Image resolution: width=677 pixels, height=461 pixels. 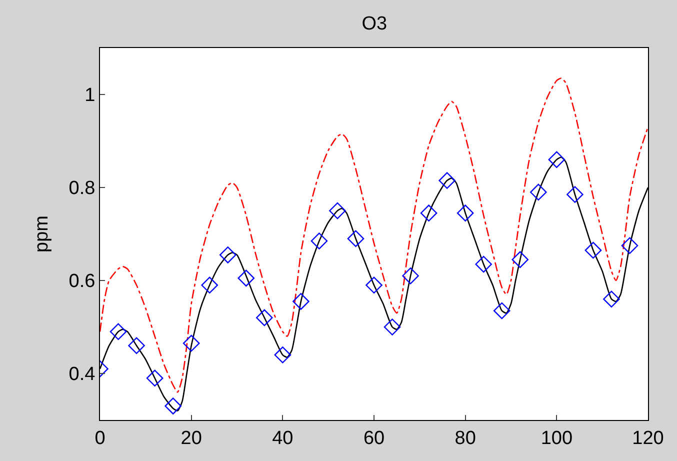 What do you see at coordinates (374, 438) in the screenshot?
I see `x-tick-label: 60` at bounding box center [374, 438].